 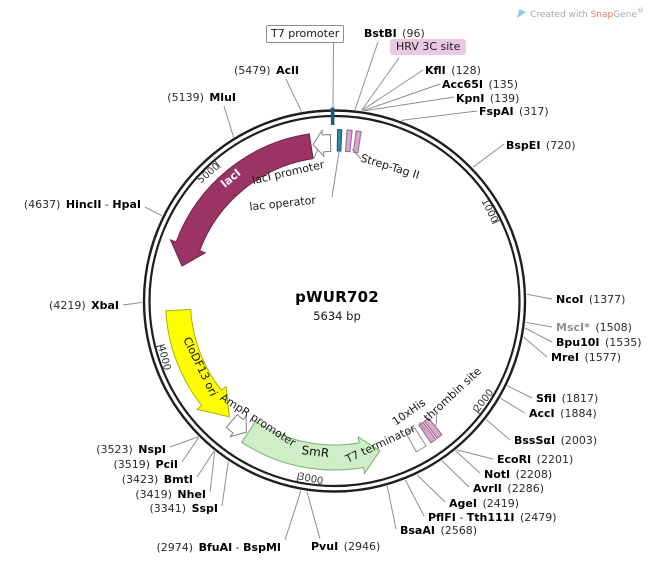 What do you see at coordinates (357, 142) in the screenshot?
I see `feature-hrv_3c` at bounding box center [357, 142].